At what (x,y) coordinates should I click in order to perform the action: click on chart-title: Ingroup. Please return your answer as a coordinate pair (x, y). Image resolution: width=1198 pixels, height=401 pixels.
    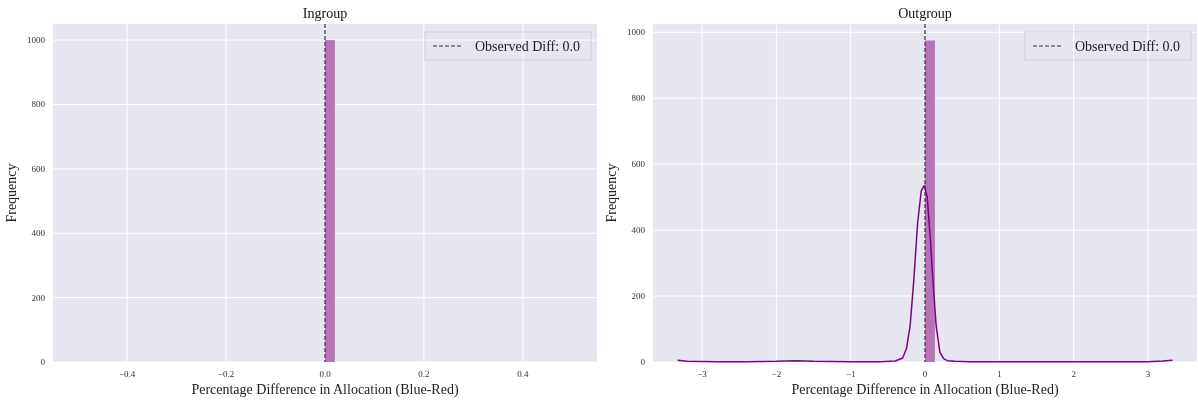
    Looking at the image, I should click on (325, 13).